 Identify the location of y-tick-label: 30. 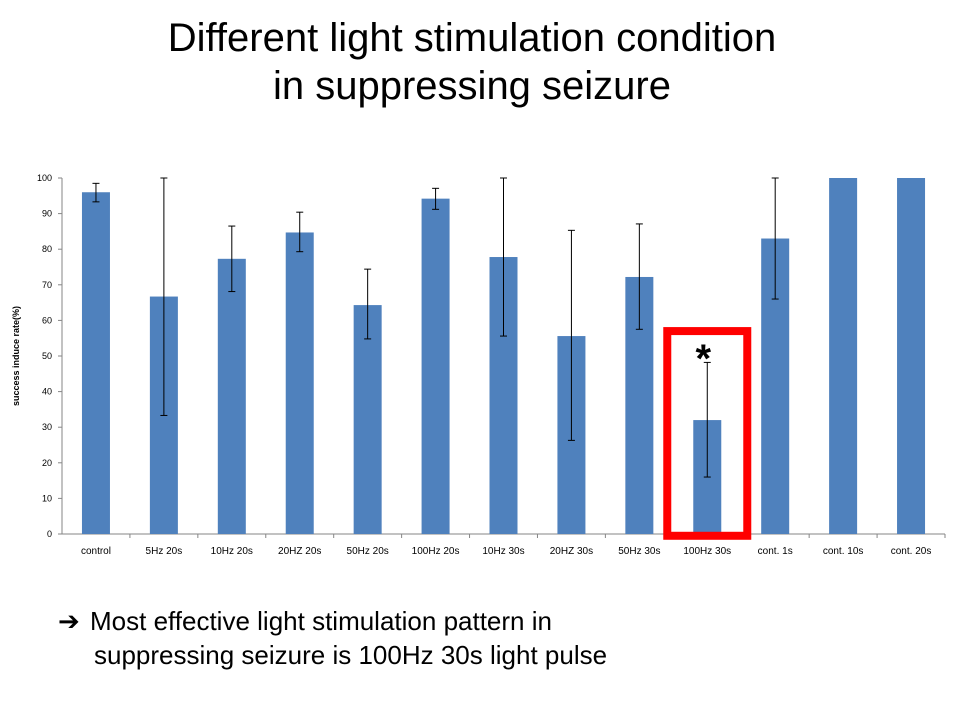
(47, 427).